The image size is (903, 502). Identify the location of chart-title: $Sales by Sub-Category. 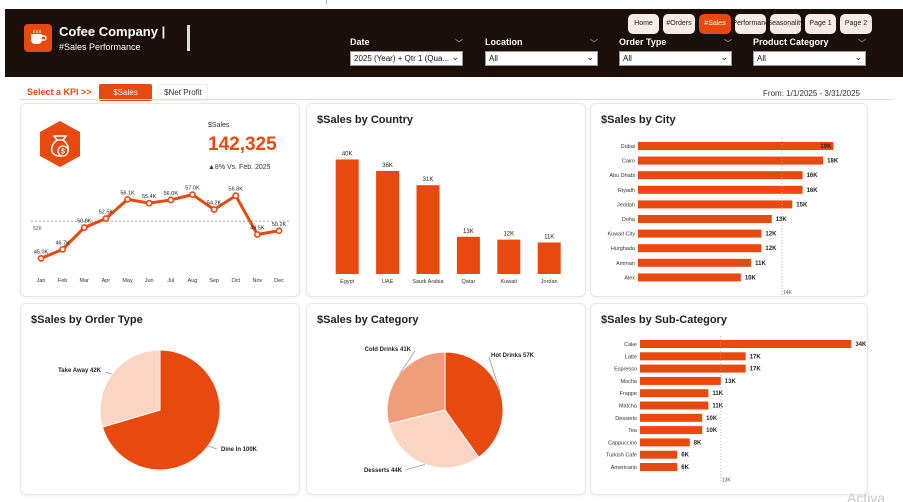
(664, 320).